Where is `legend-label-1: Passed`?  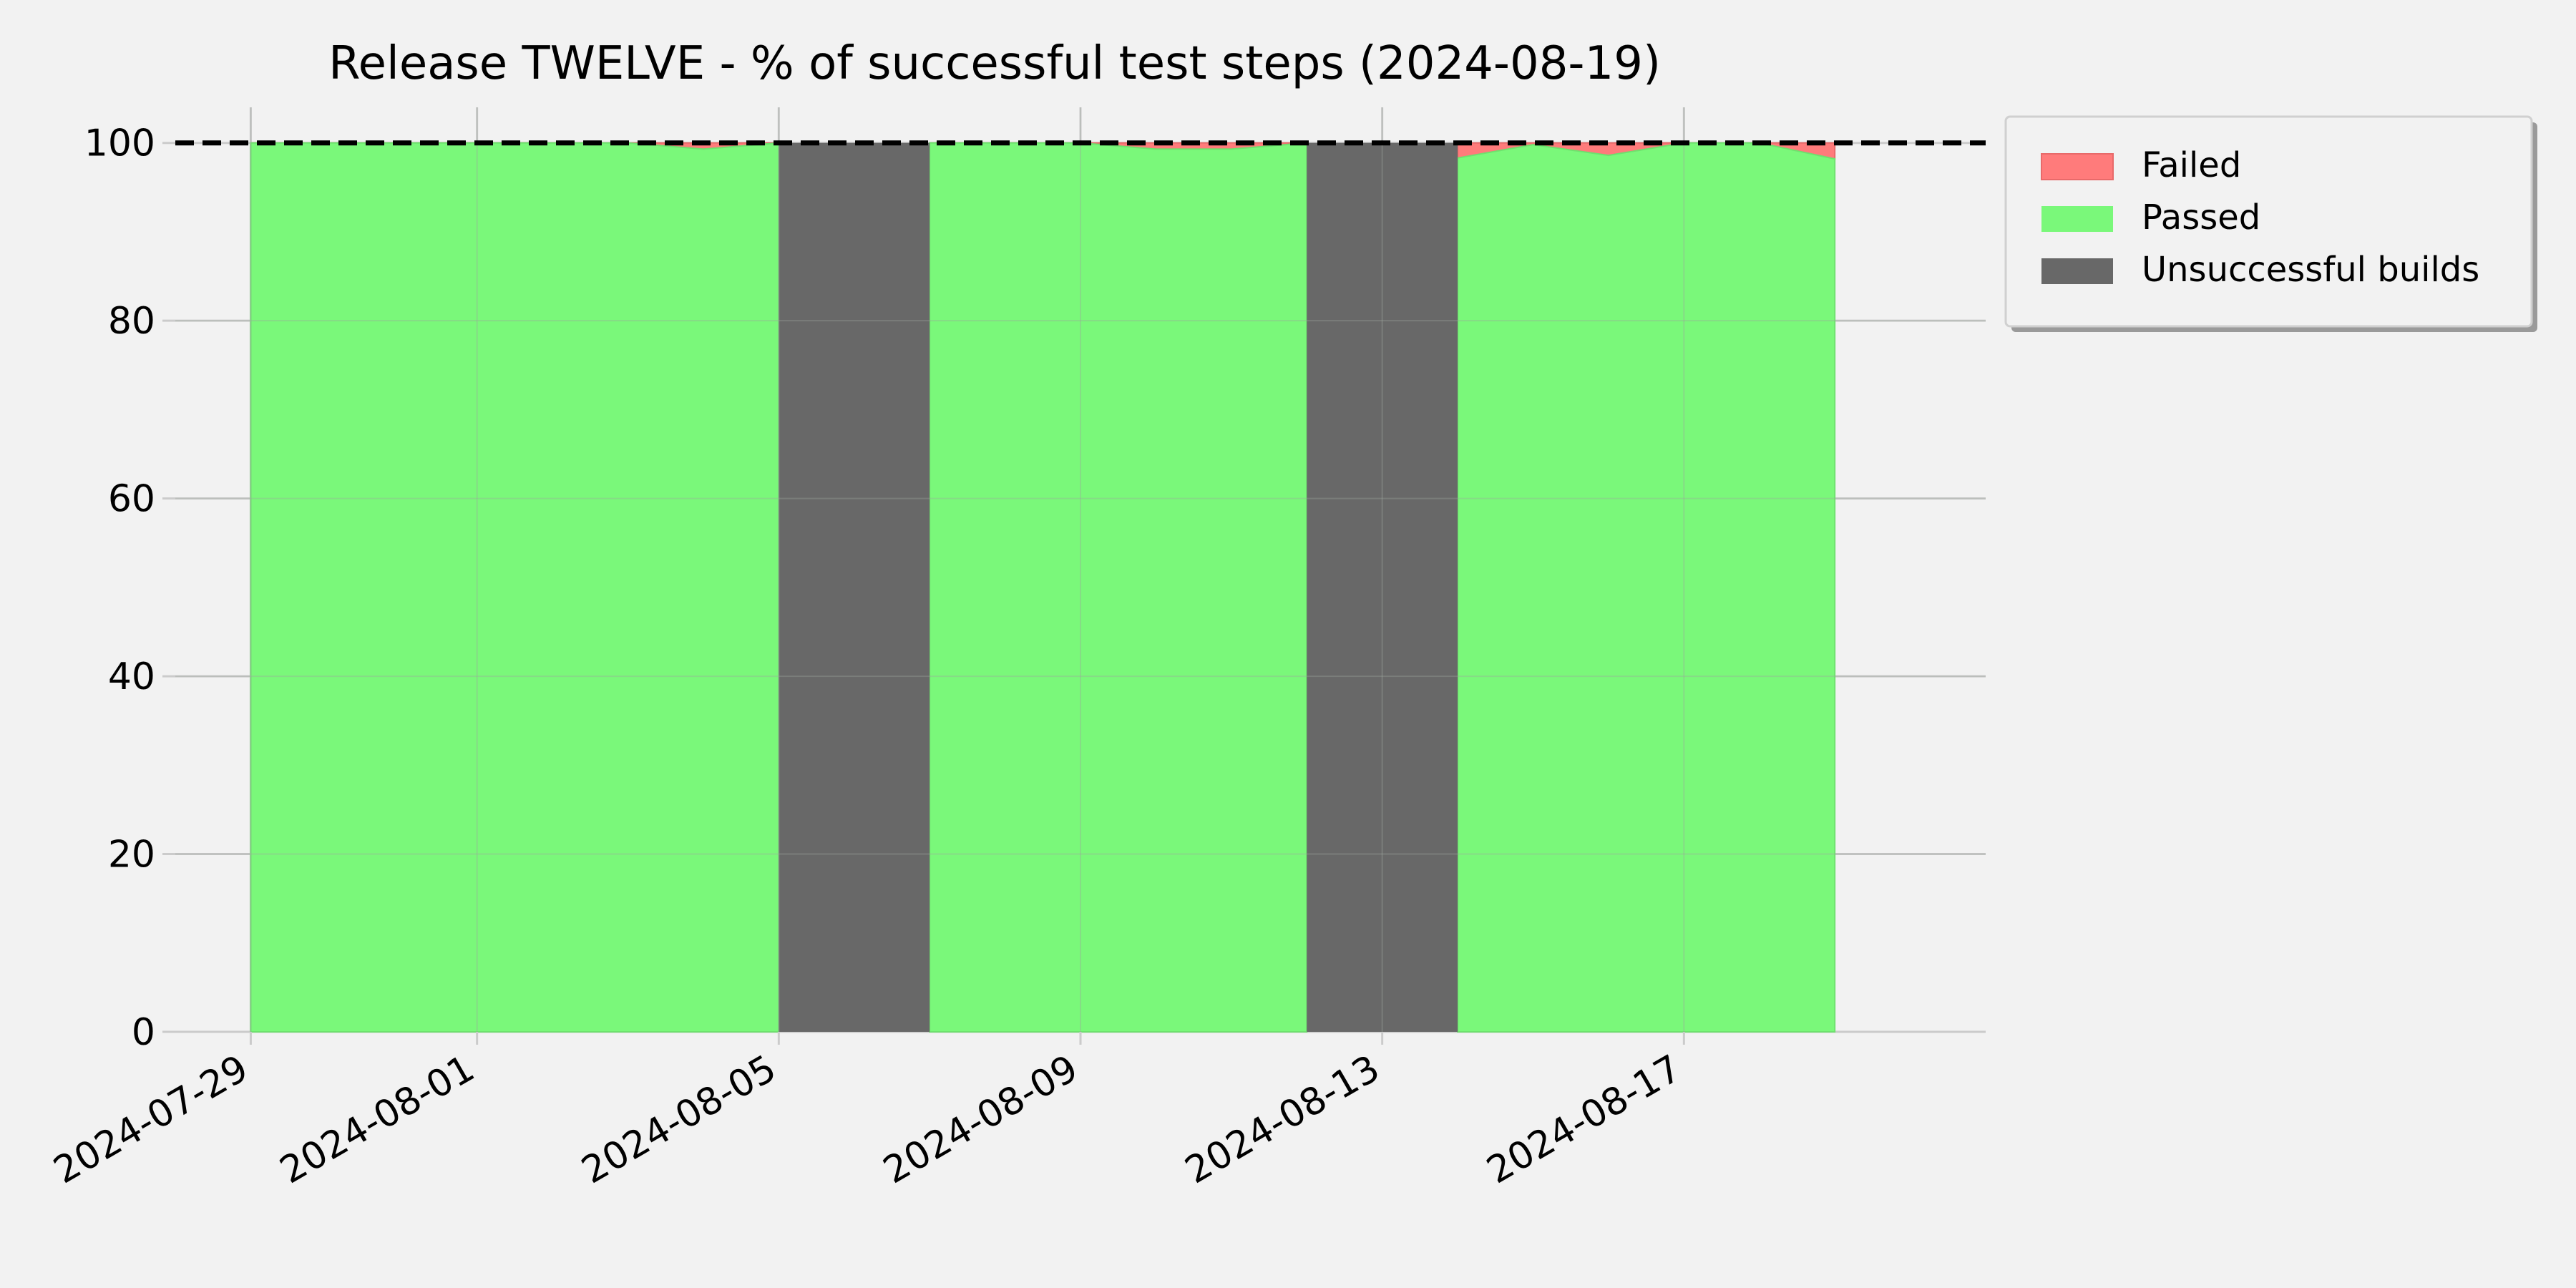 legend-label-1: Passed is located at coordinates (2201, 217).